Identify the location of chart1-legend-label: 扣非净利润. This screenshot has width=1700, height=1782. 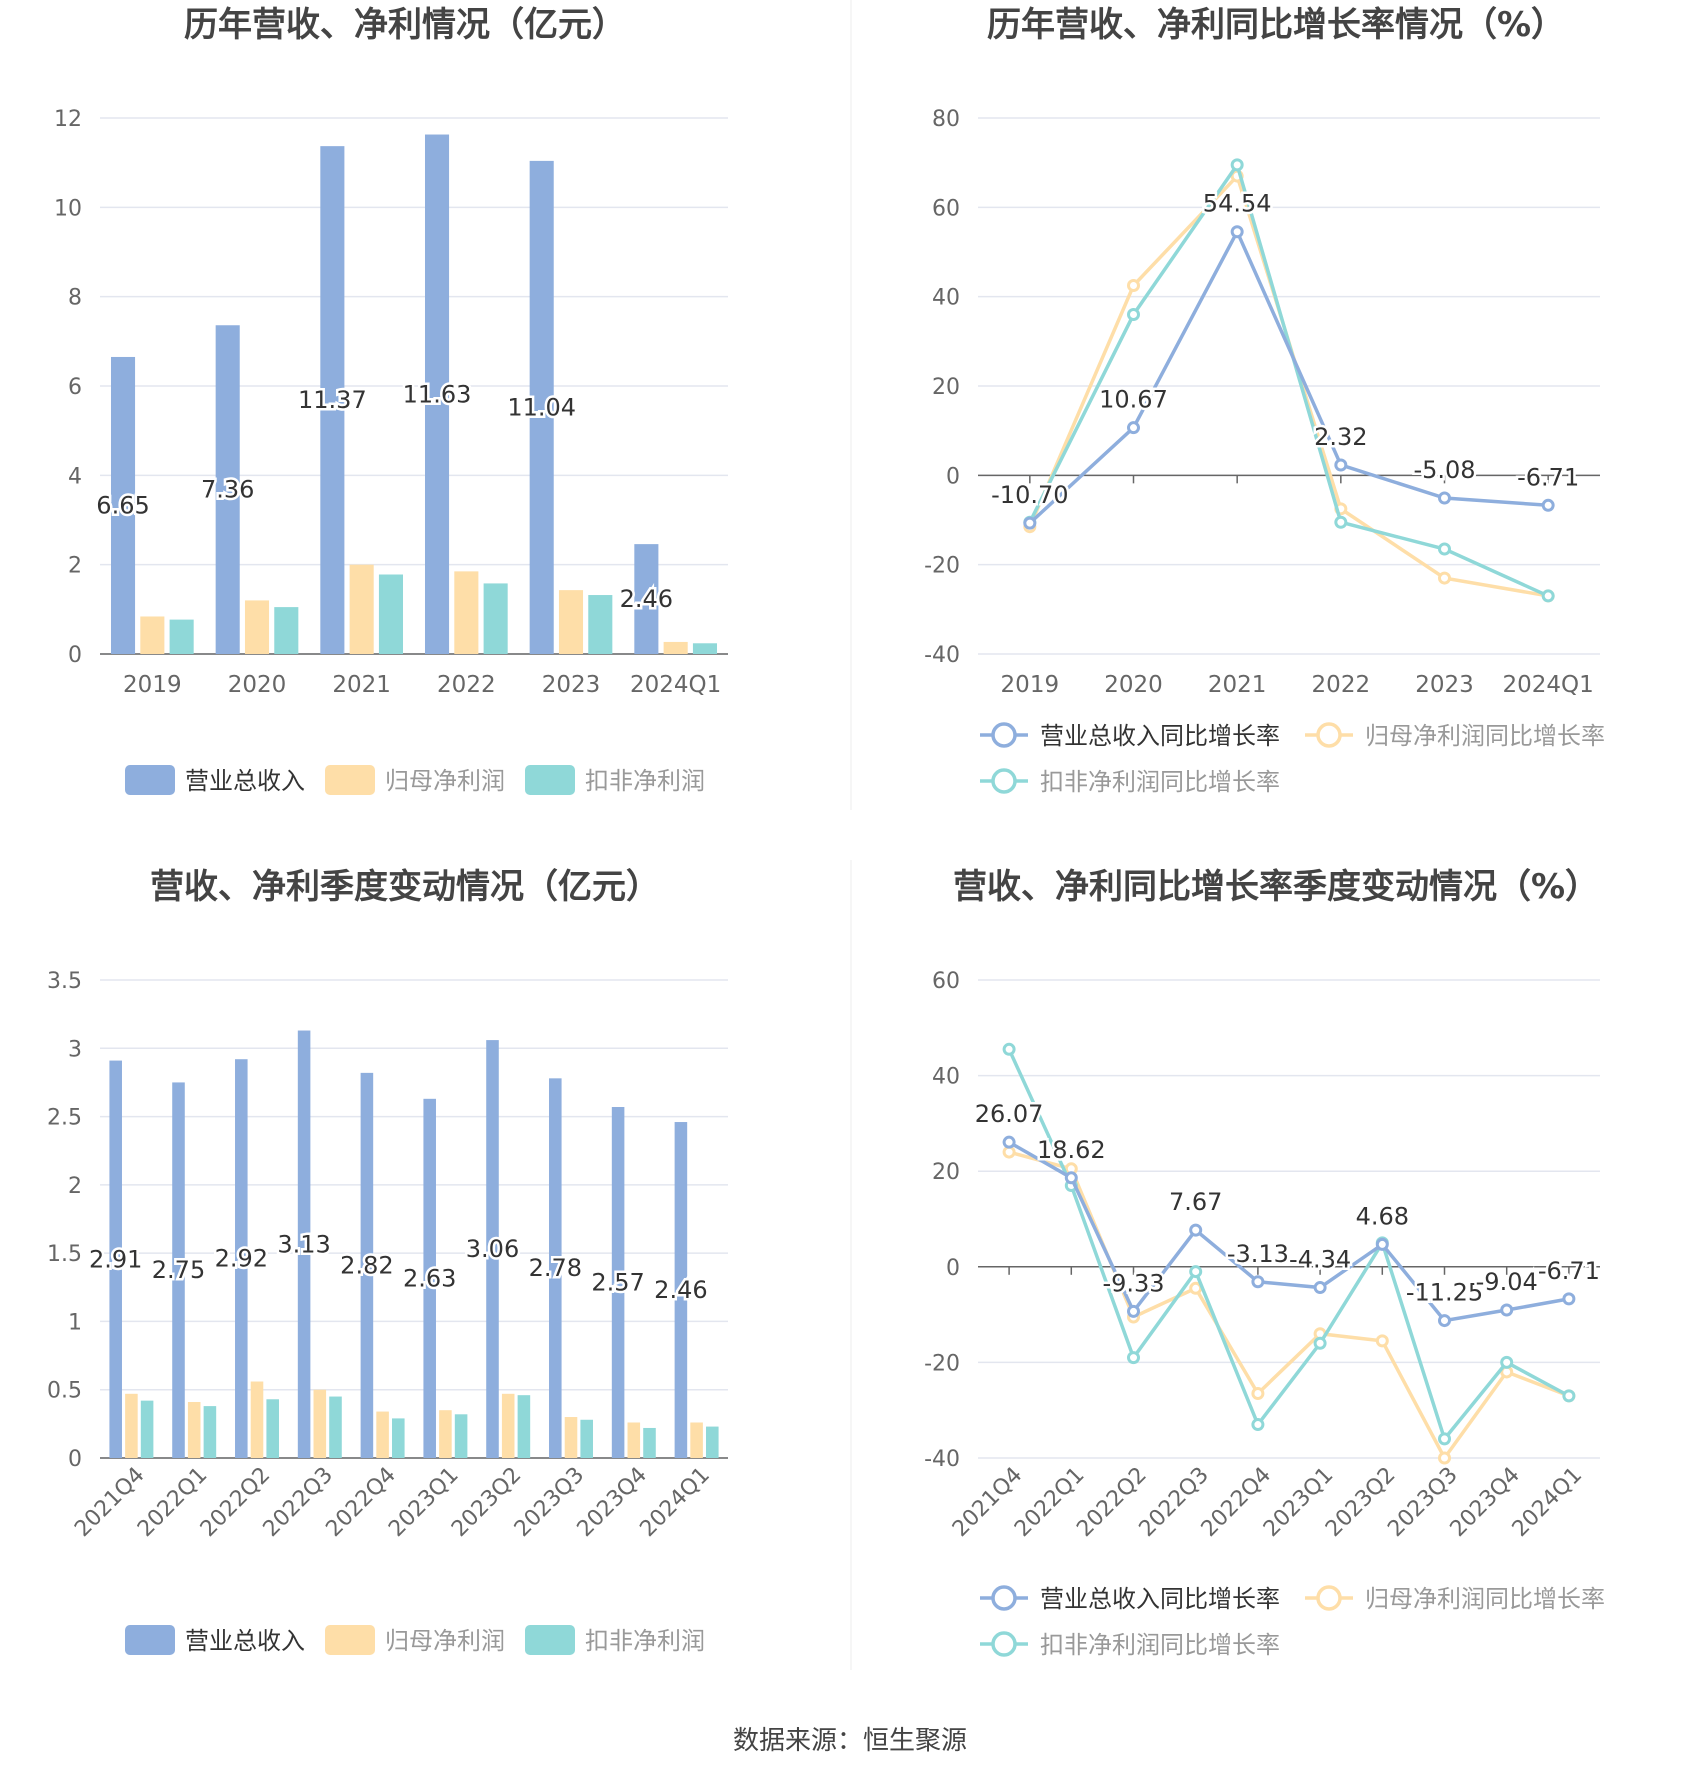
(645, 781).